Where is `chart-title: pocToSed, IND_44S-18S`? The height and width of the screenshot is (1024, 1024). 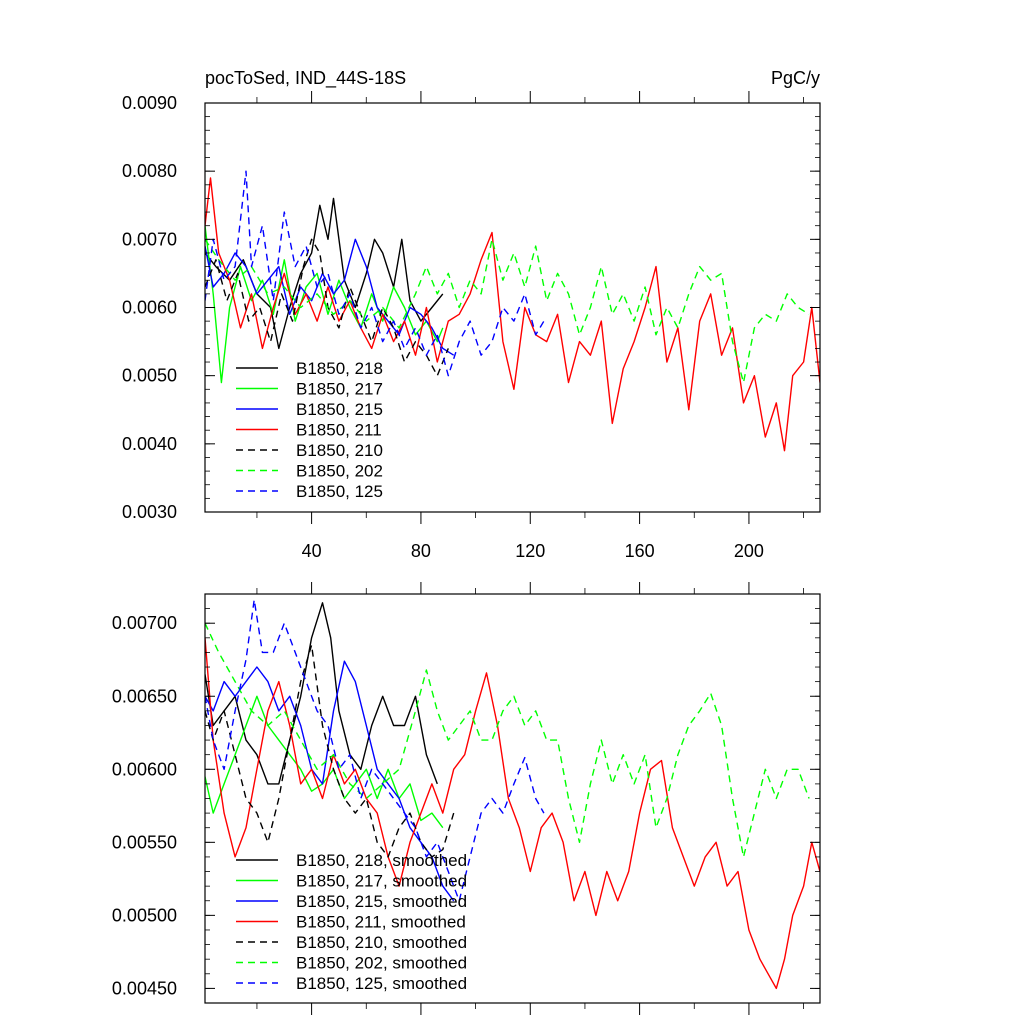
chart-title: pocToSed, IND_44S-18S is located at coordinates (305, 78).